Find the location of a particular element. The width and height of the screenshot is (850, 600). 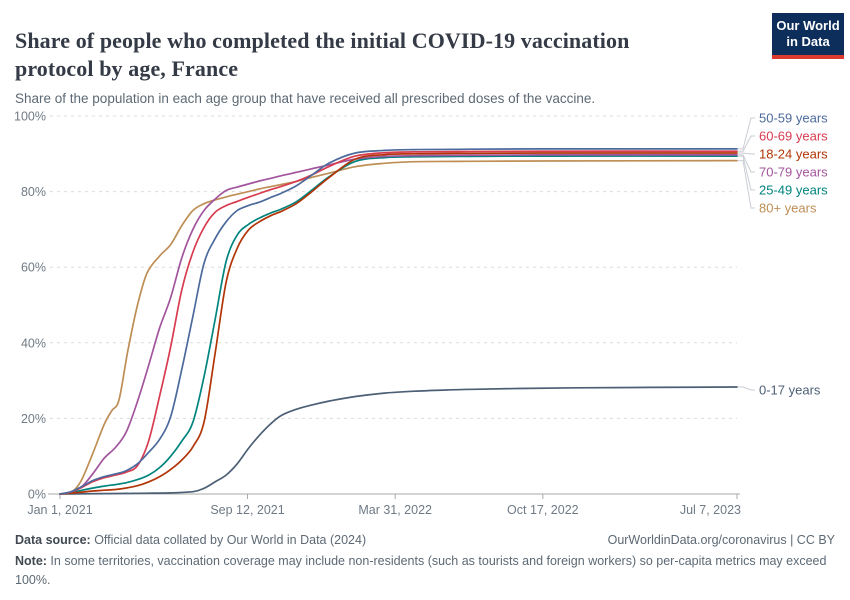

y-tick-label: 0% is located at coordinates (37, 495).